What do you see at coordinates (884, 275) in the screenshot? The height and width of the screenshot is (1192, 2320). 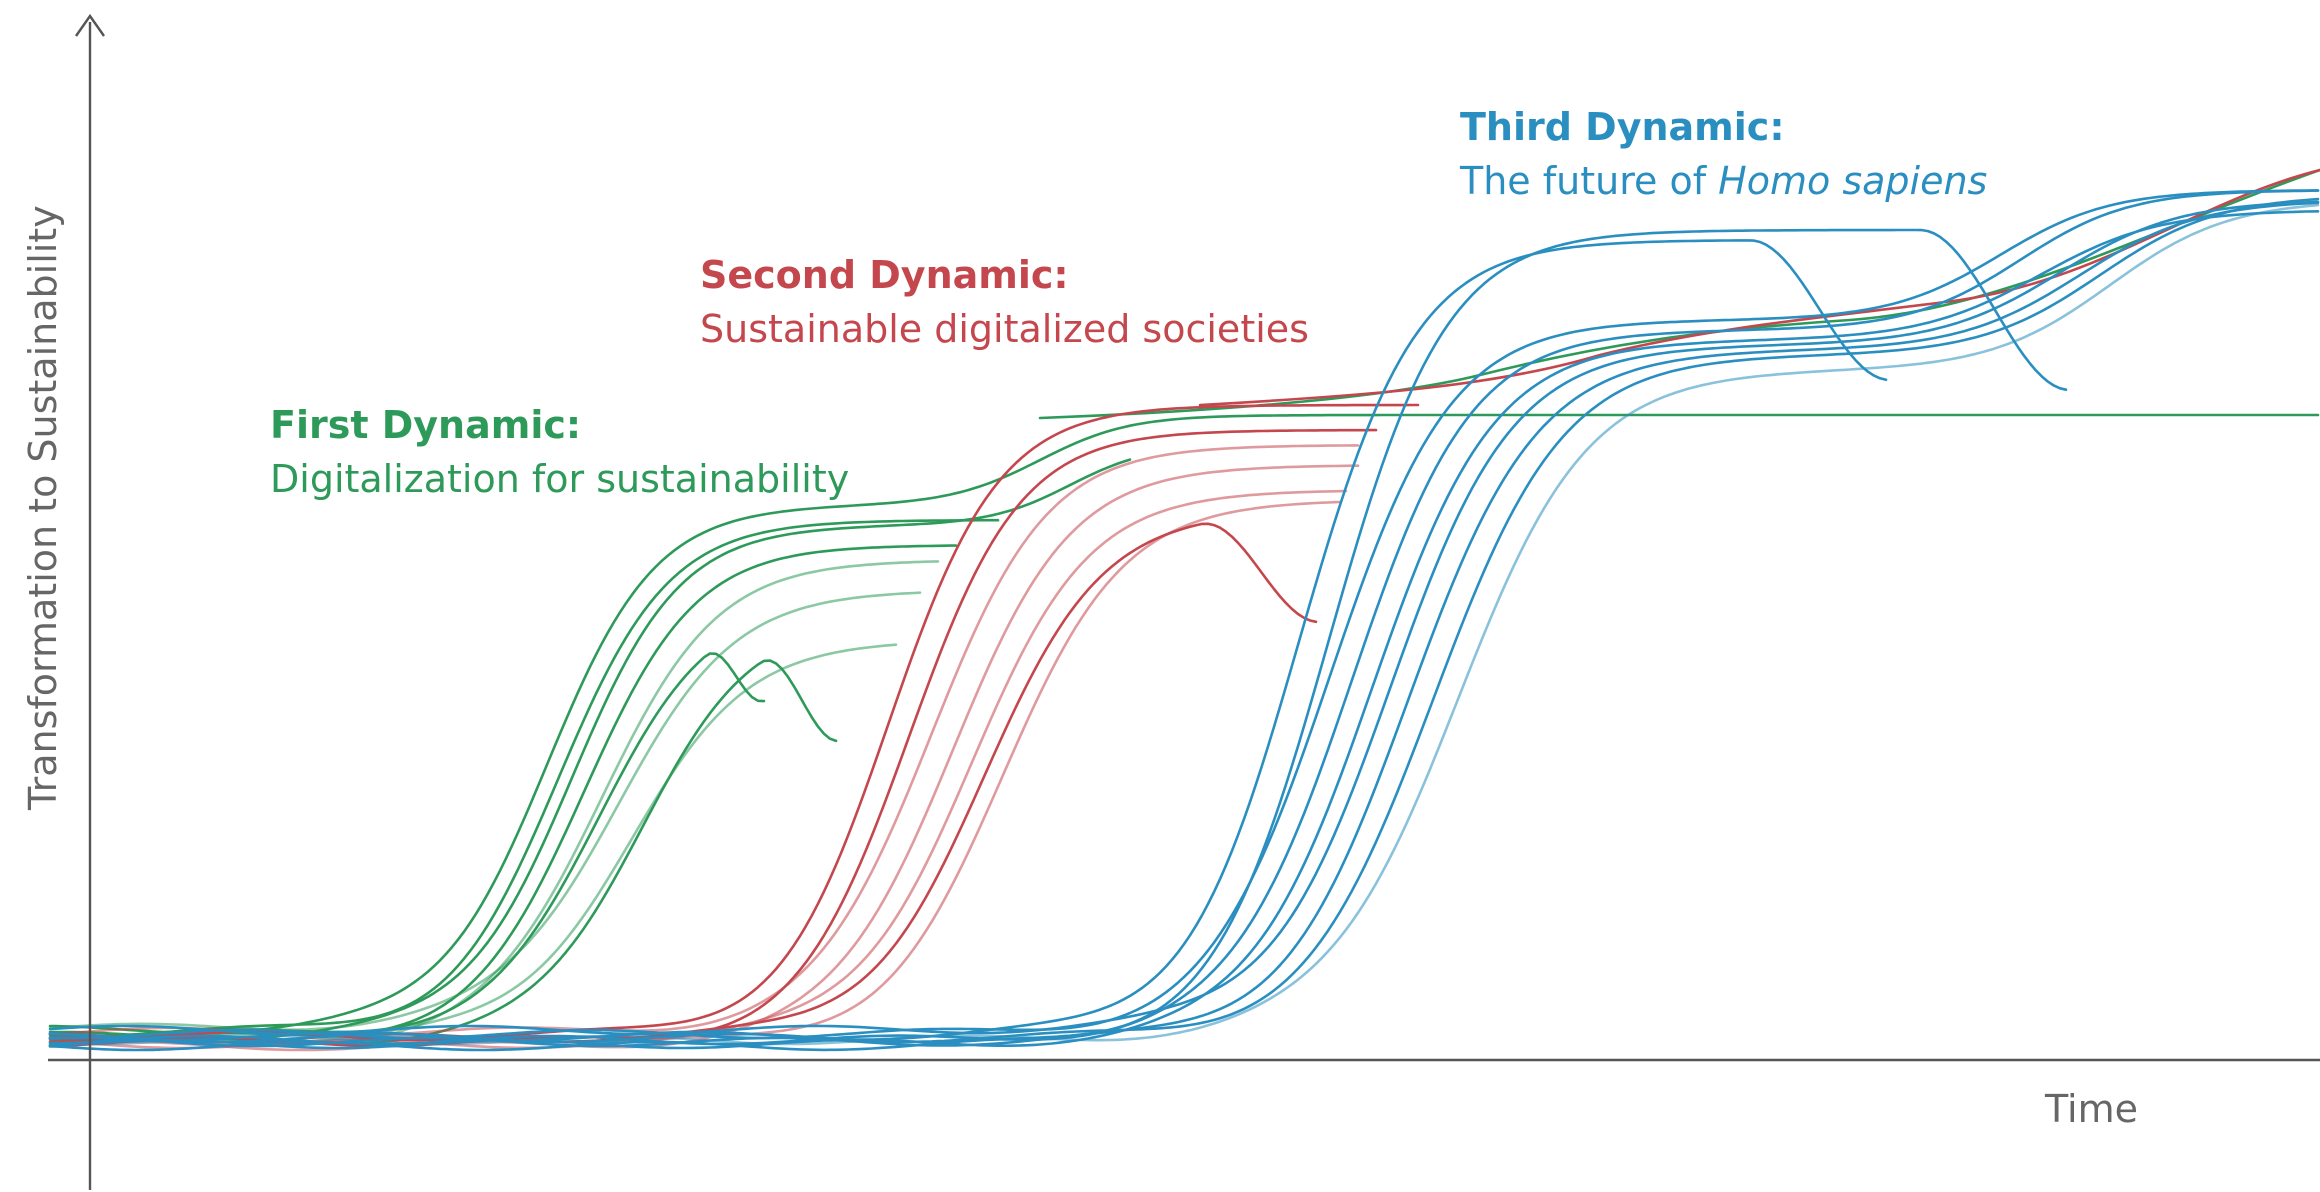 I see `second-dynamic-title: Second Dynamic:` at bounding box center [884, 275].